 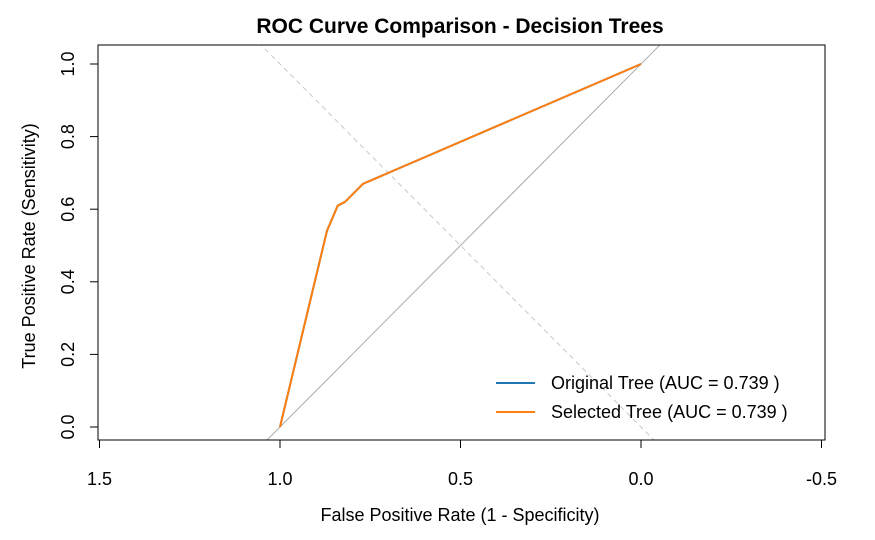 What do you see at coordinates (821, 479) in the screenshot?
I see `x-tick-label: -0.5` at bounding box center [821, 479].